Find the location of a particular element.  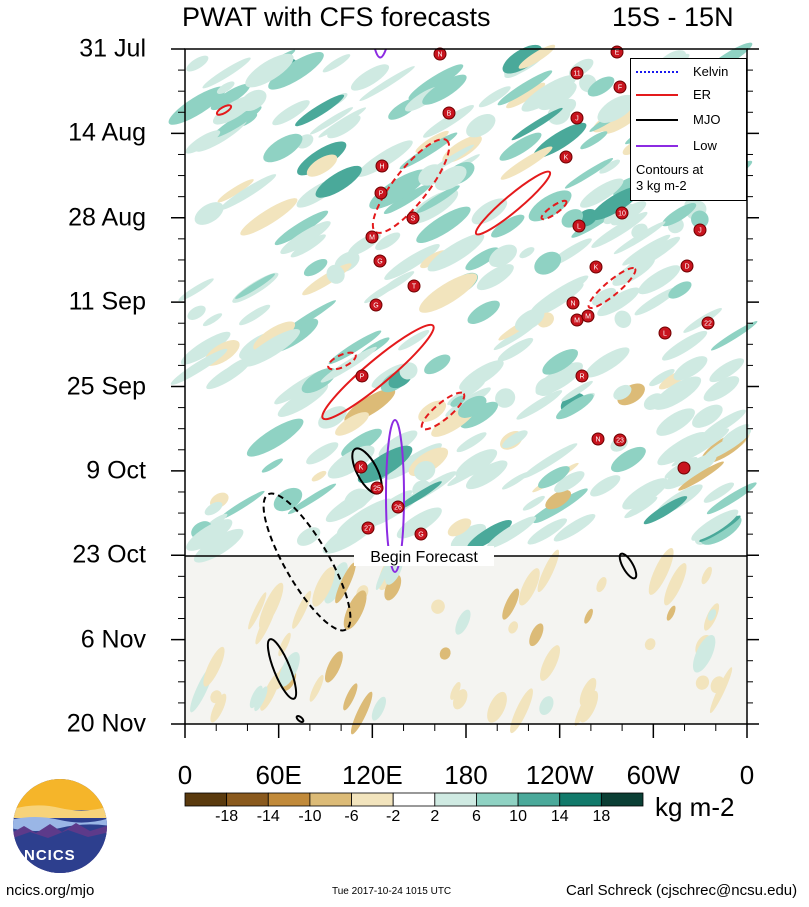

legend-item-low: Low is located at coordinates (689, 146).